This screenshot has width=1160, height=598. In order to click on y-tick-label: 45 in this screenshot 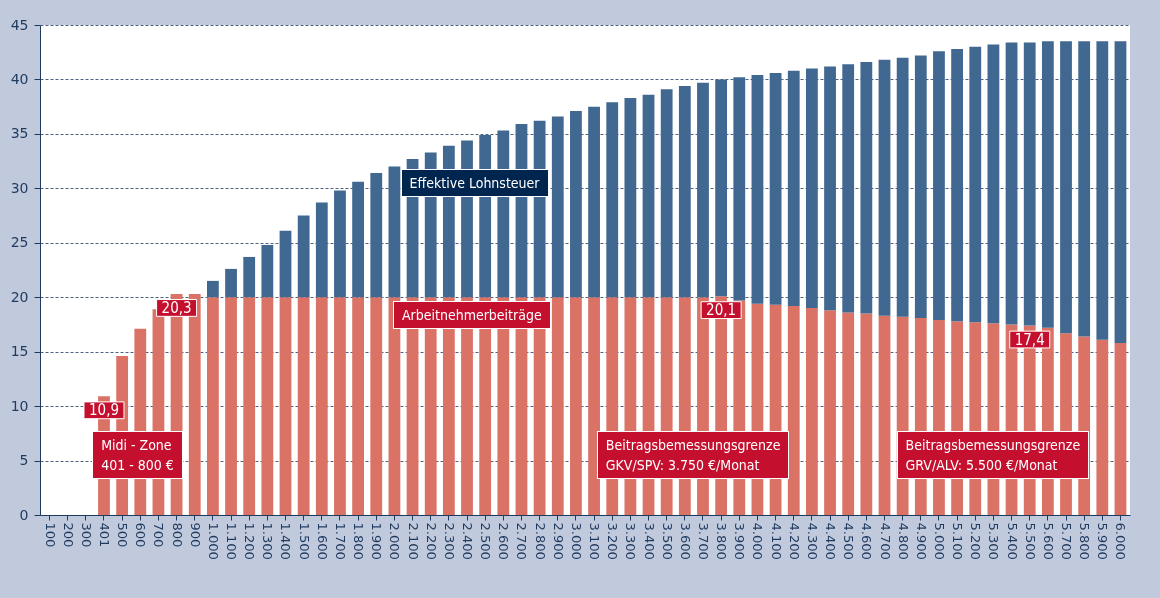, I will do `click(19, 24)`.